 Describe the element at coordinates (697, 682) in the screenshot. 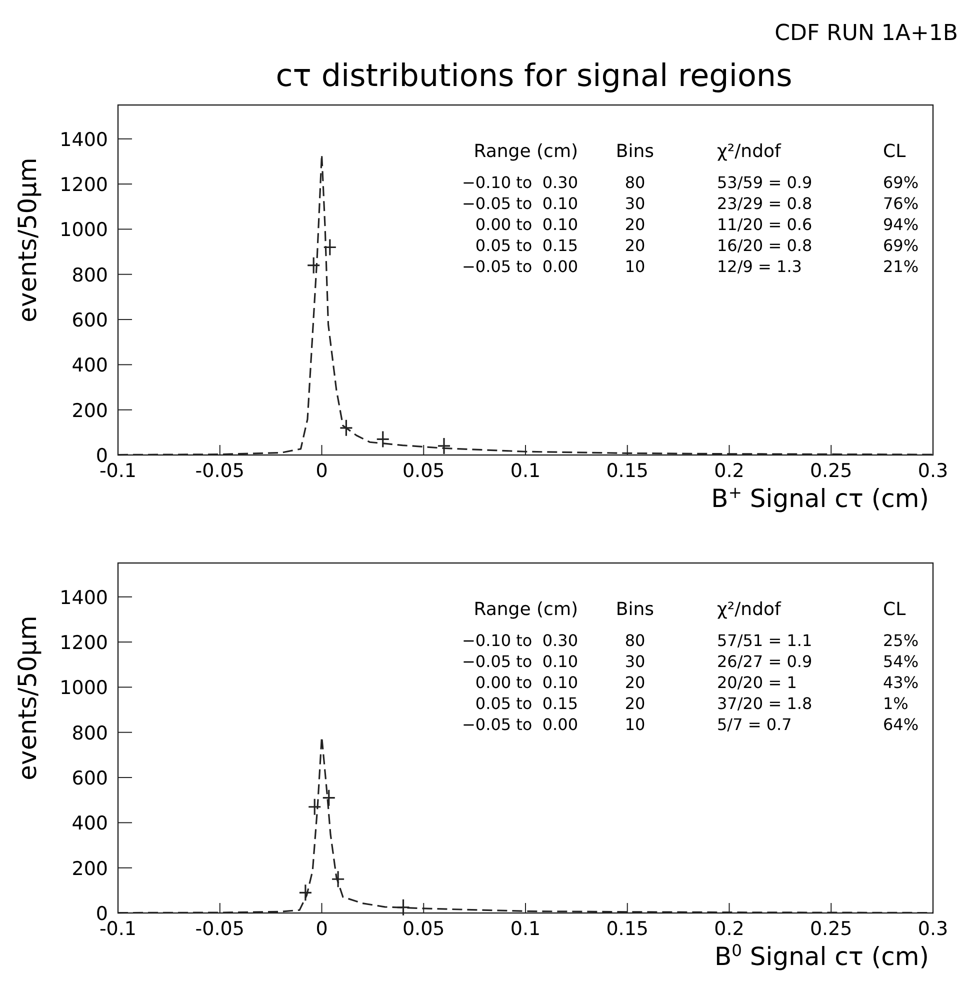

I see `text: 0.00 to 0.10 20 20/20 = 1 43%` at that location.